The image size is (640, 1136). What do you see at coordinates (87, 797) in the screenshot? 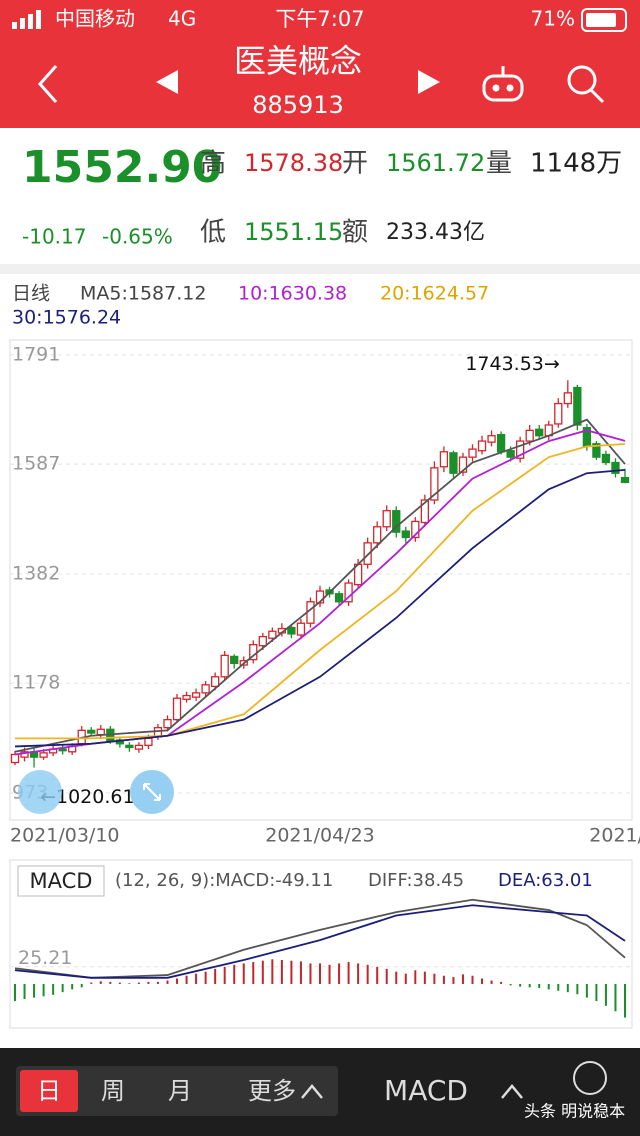
I see `annotation: ←1020.61` at bounding box center [87, 797].